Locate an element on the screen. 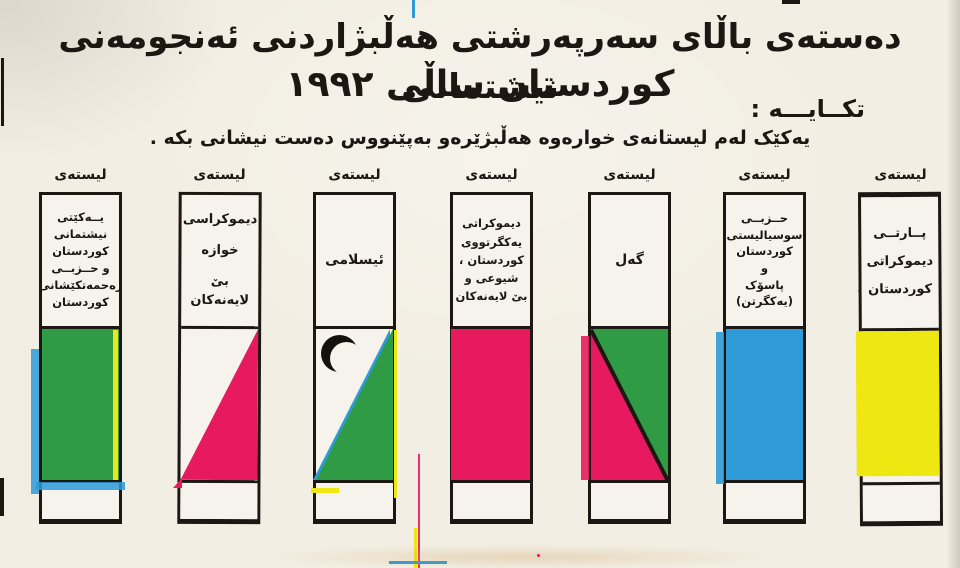  party-symbol-pink-triangle is located at coordinates (219, 406).